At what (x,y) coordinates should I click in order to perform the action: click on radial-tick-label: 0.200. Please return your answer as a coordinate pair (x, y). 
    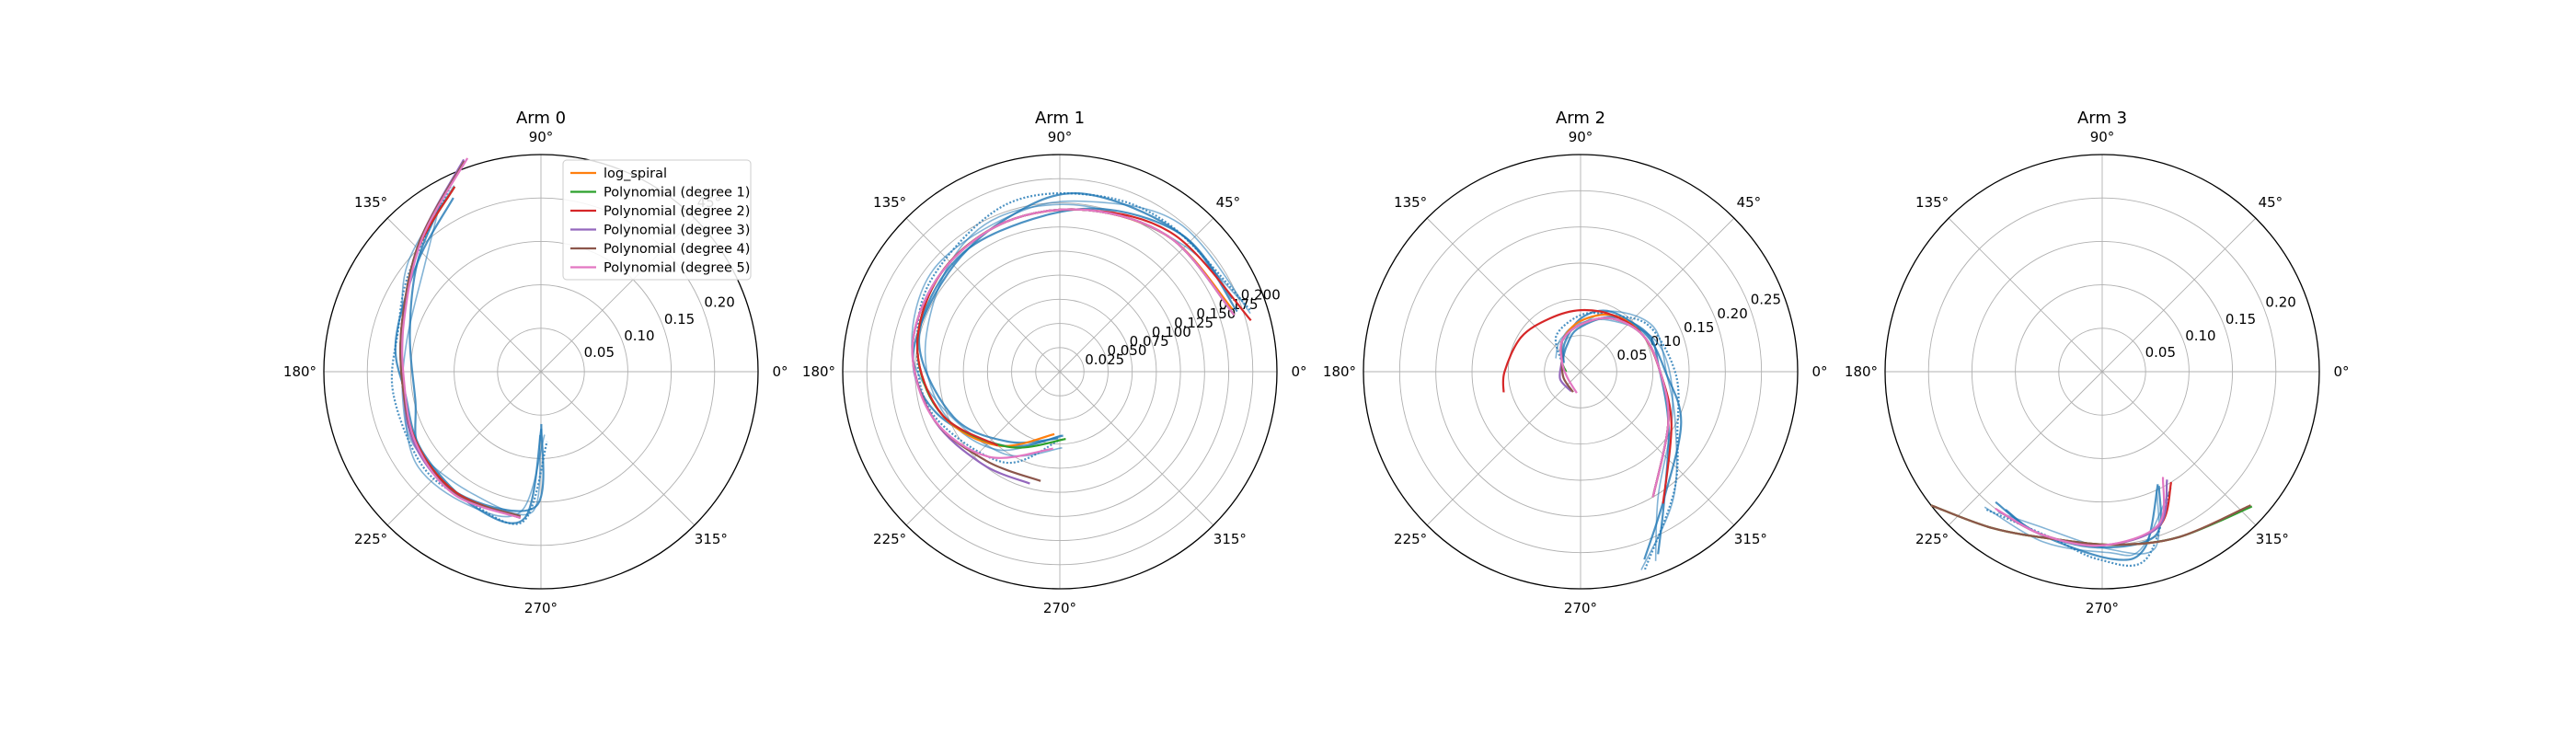
    Looking at the image, I should click on (1261, 295).